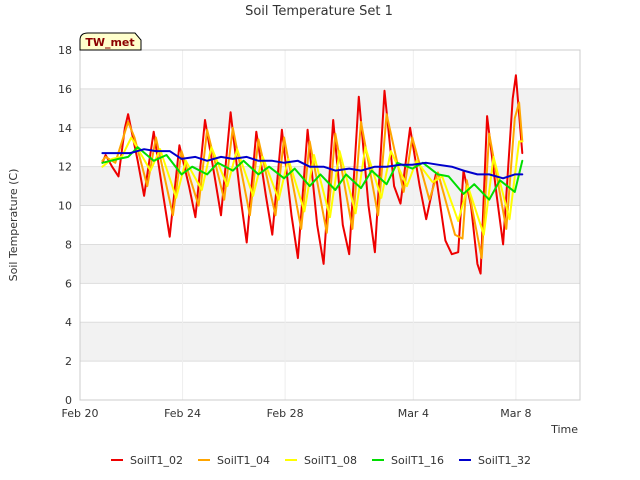 The width and height of the screenshot is (640, 480). I want to click on legend-label: SoilT1_04, so click(243, 460).